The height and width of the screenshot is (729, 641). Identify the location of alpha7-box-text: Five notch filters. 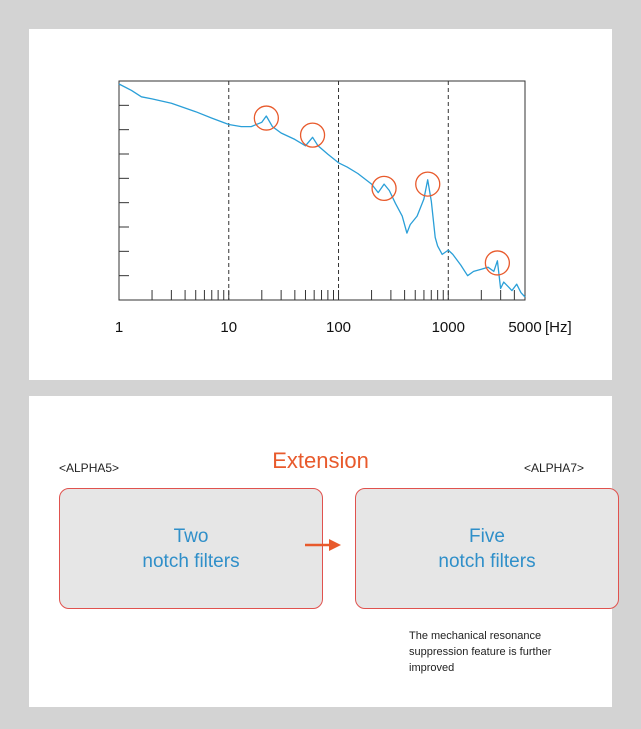
(487, 548).